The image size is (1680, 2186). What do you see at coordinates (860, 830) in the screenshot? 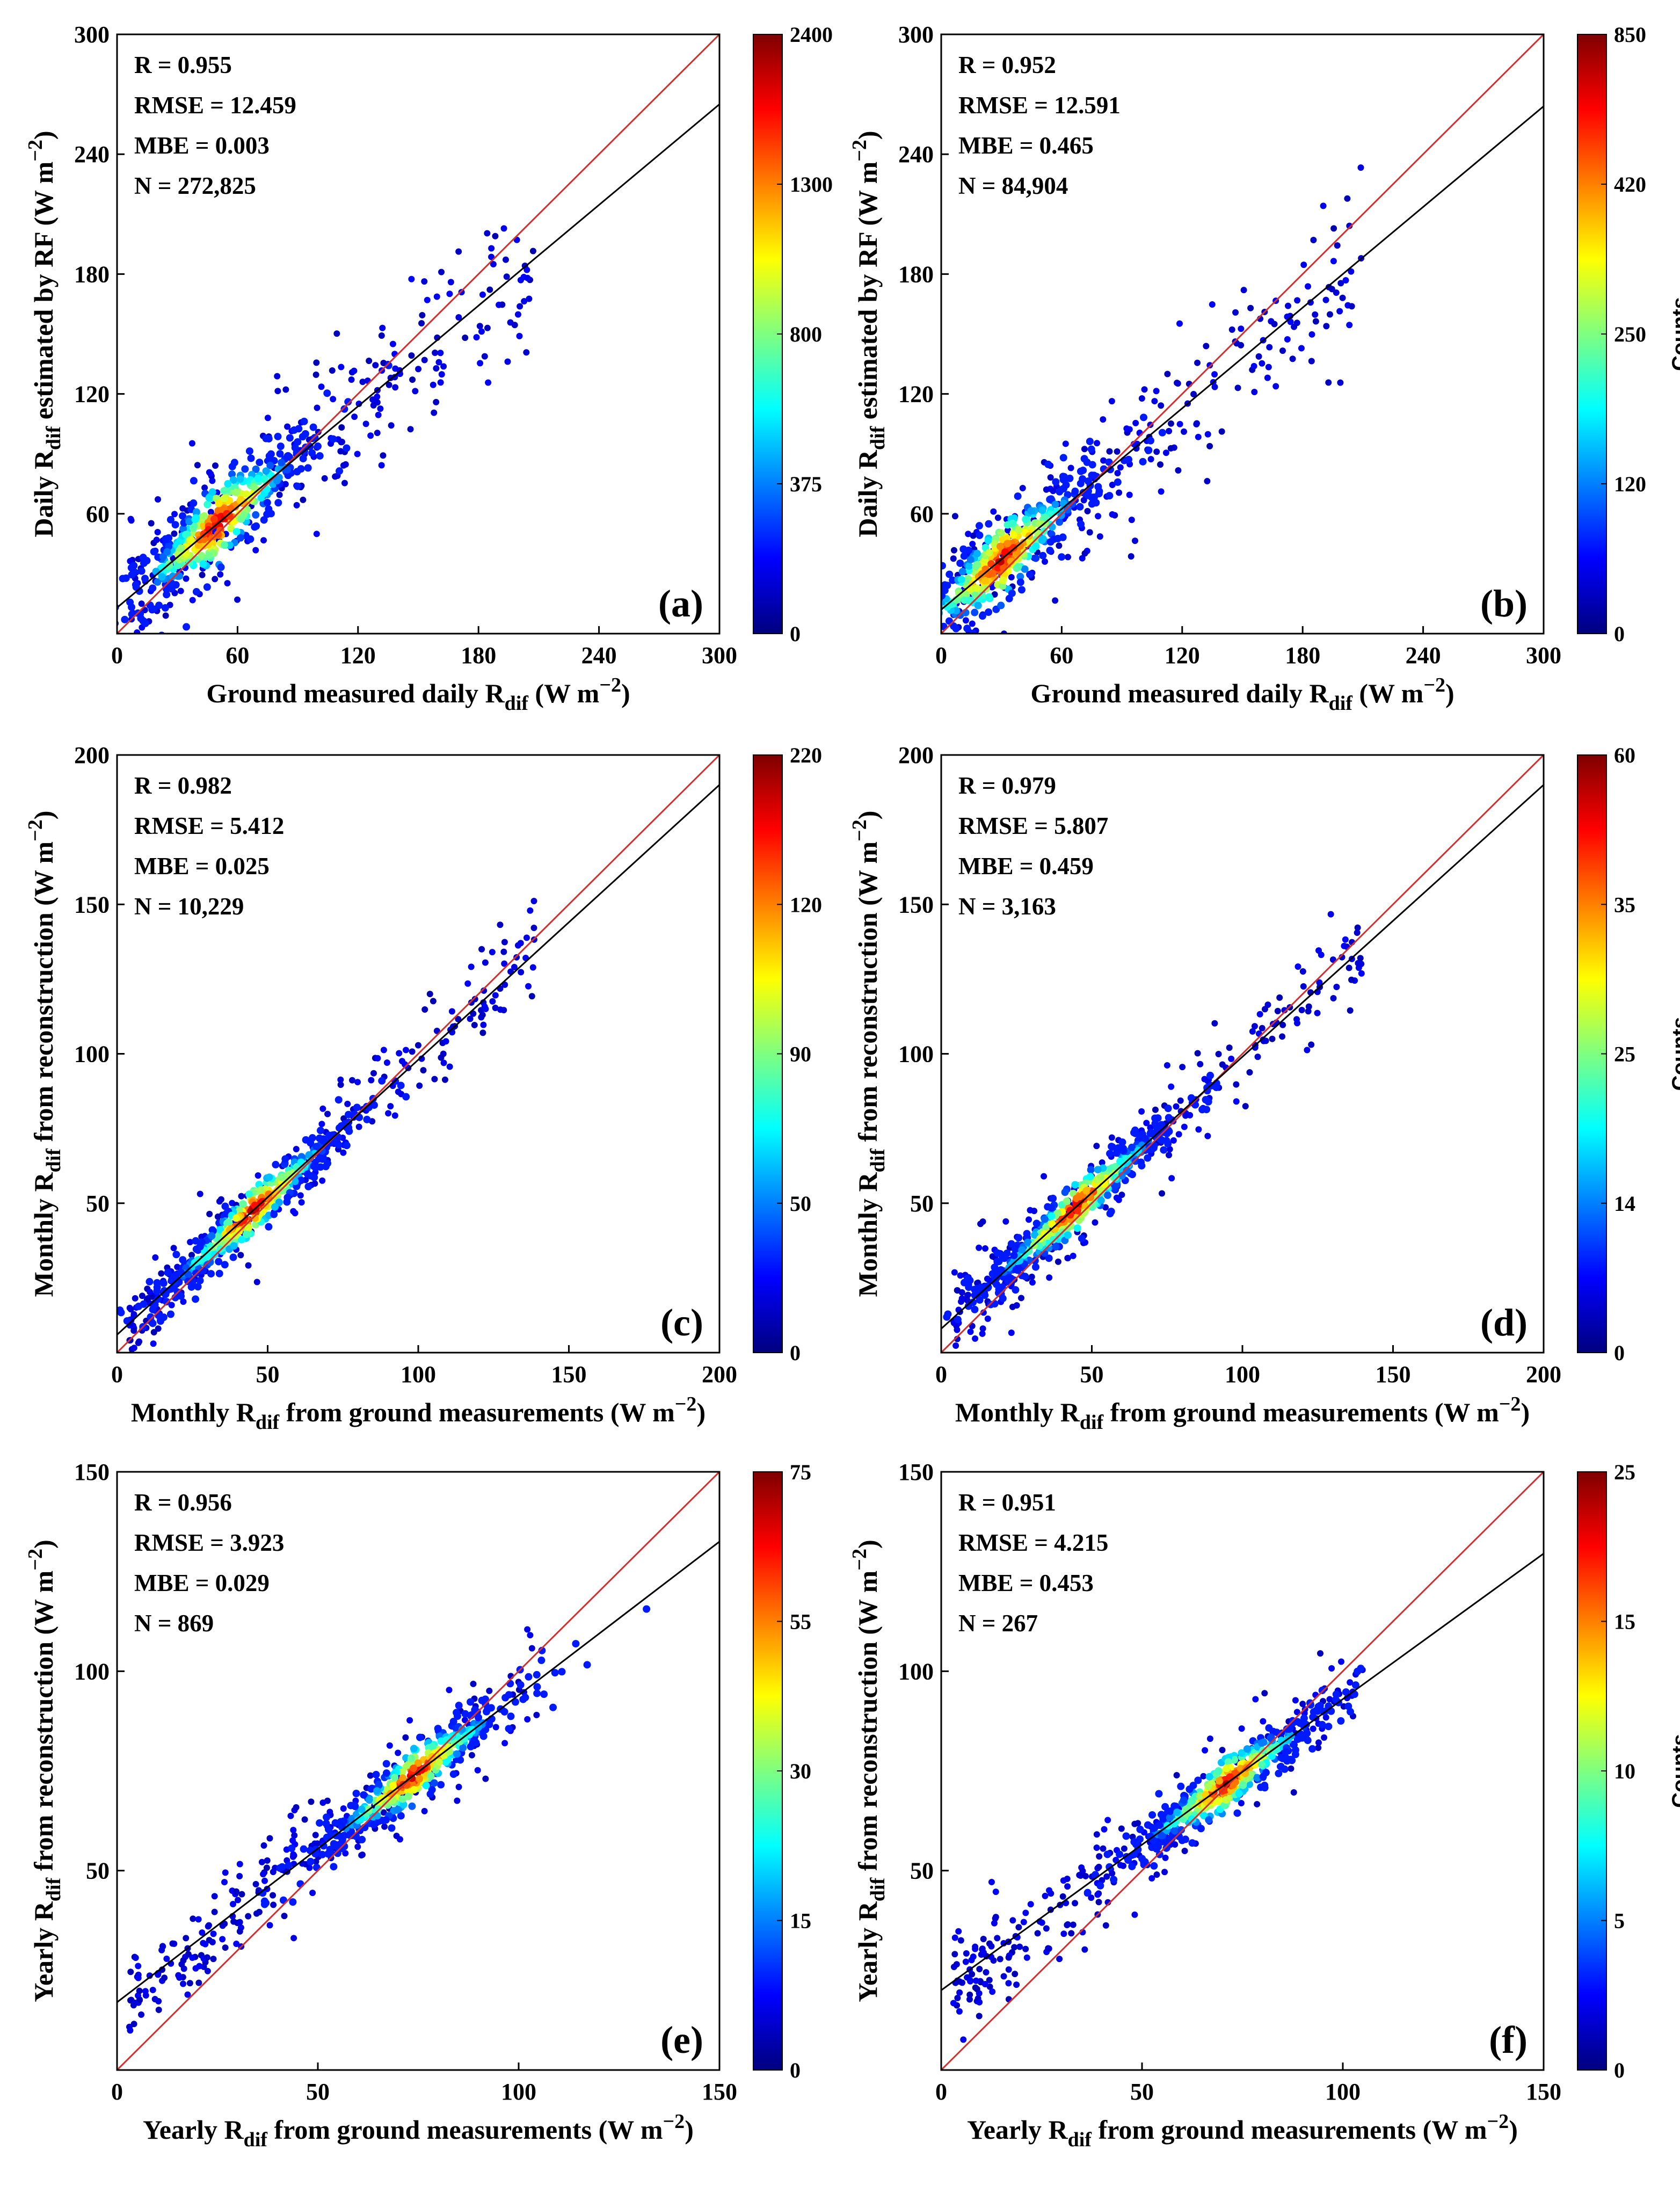
I see `y-axis-label-superscript: −2` at bounding box center [860, 830].